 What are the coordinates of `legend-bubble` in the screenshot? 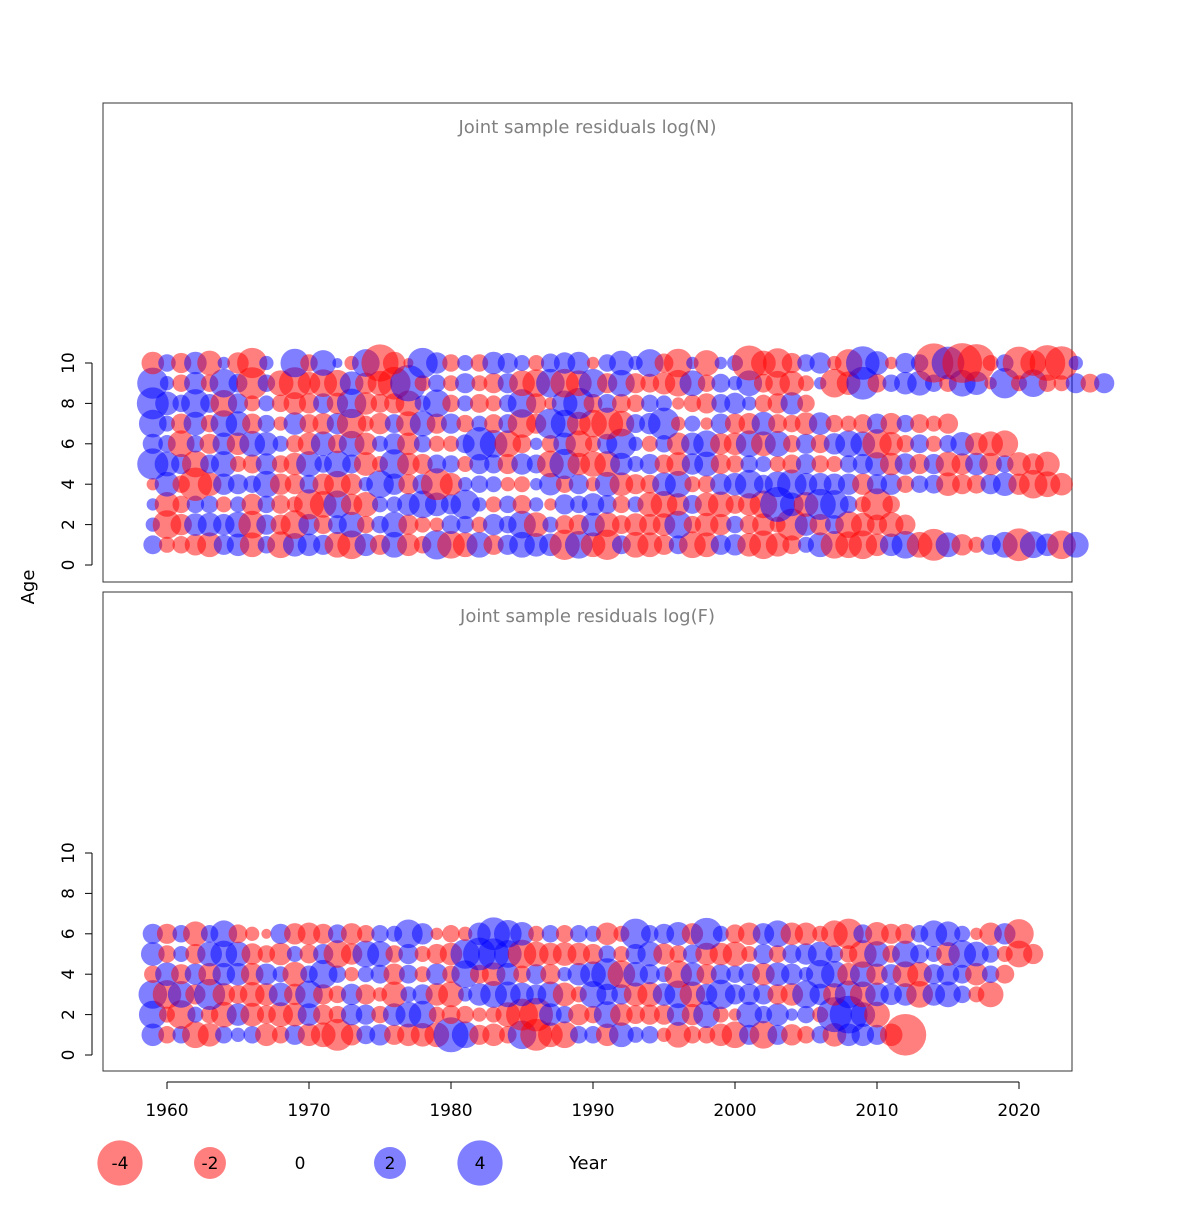 It's located at (390, 1163).